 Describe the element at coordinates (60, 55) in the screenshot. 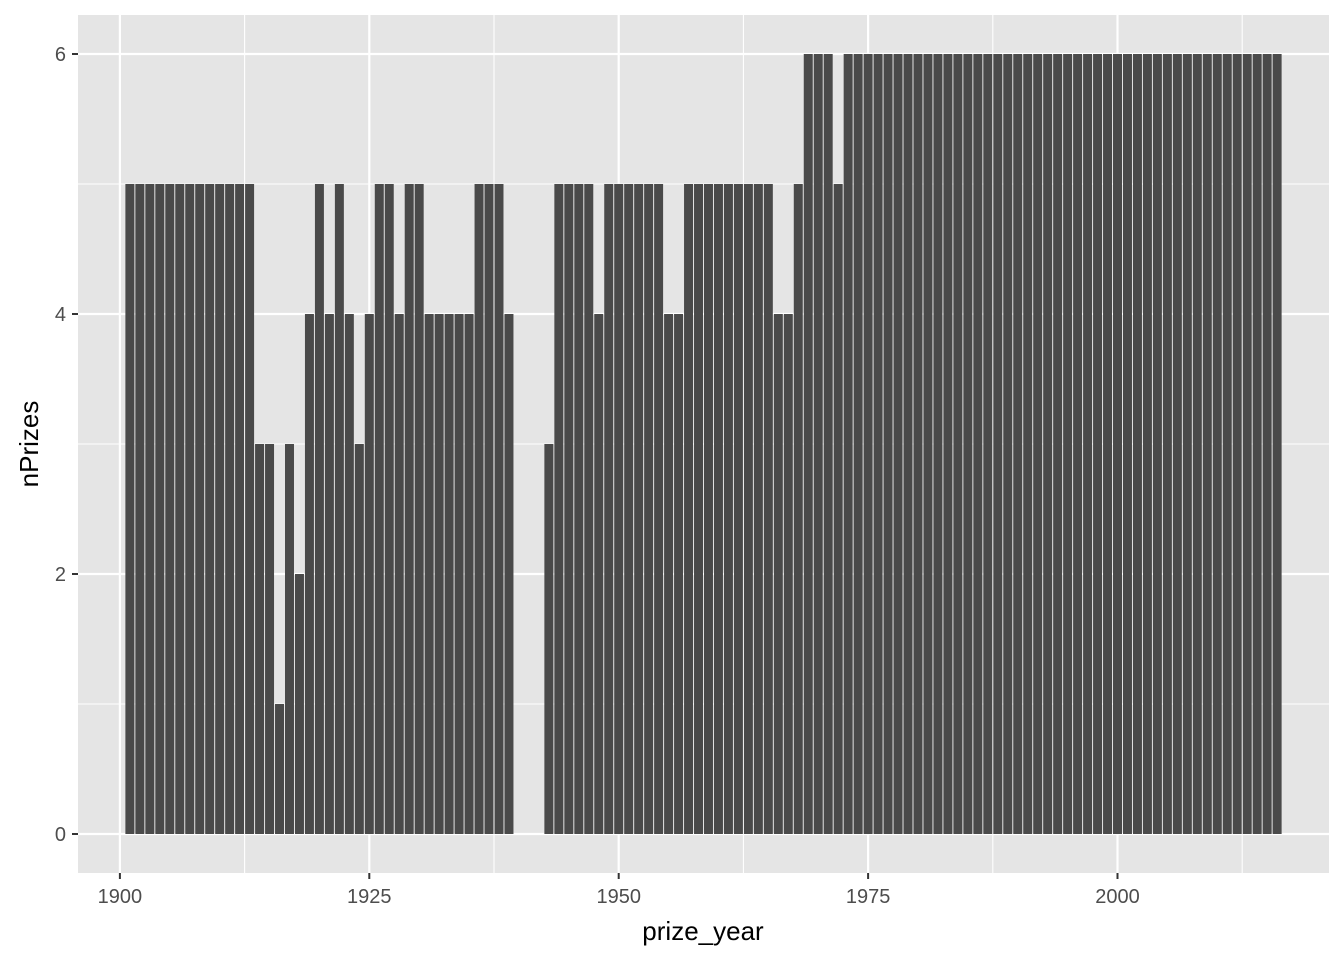

I see `y-tick-label: 6` at that location.